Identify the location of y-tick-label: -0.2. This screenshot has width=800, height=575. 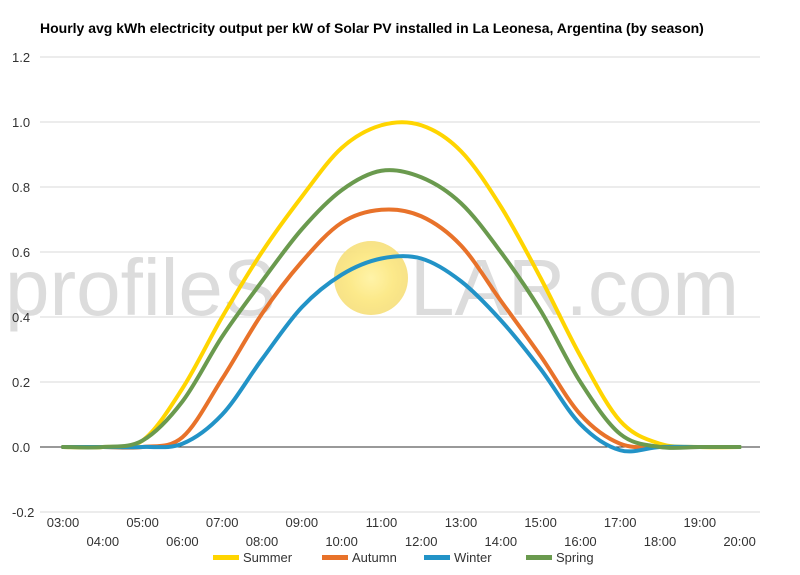
(23, 512).